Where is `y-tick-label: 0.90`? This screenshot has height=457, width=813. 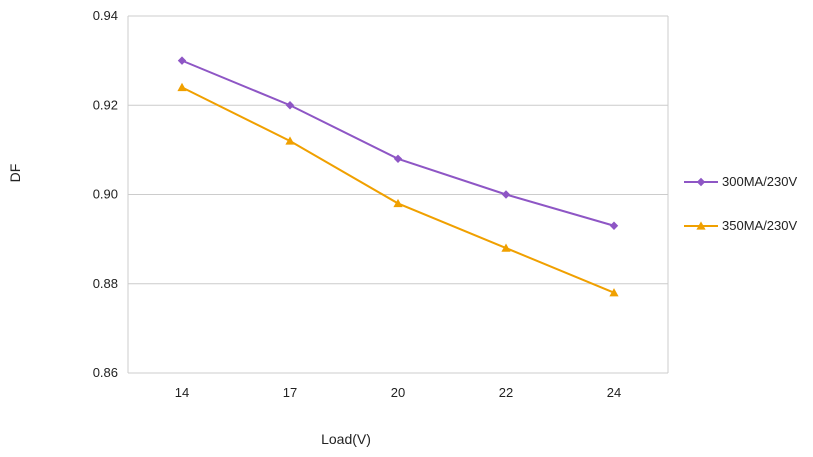
y-tick-label: 0.90 is located at coordinates (105, 194).